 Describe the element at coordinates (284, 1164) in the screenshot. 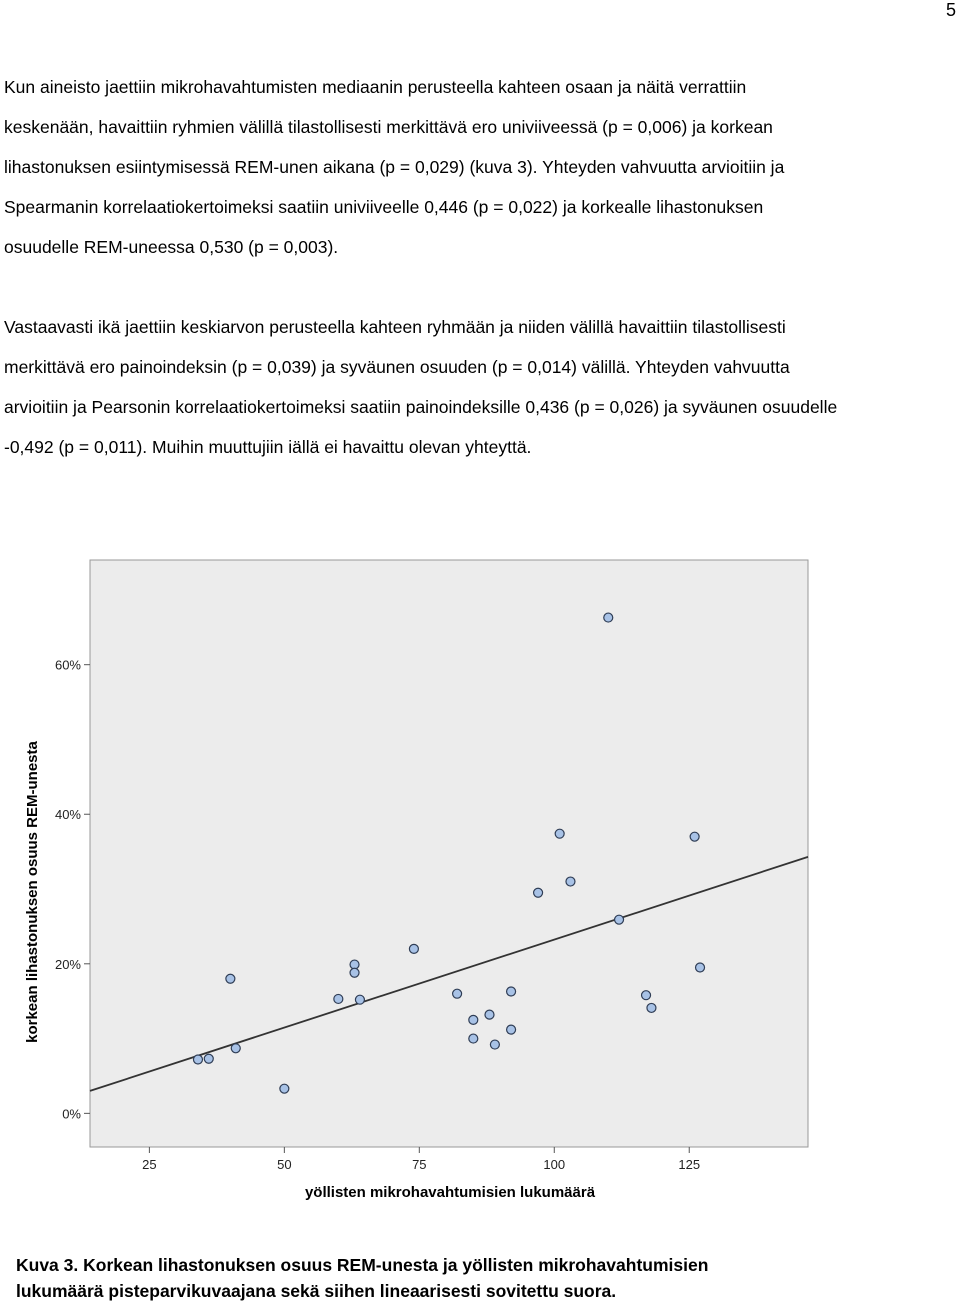

I see `x-tick-label: 50` at that location.